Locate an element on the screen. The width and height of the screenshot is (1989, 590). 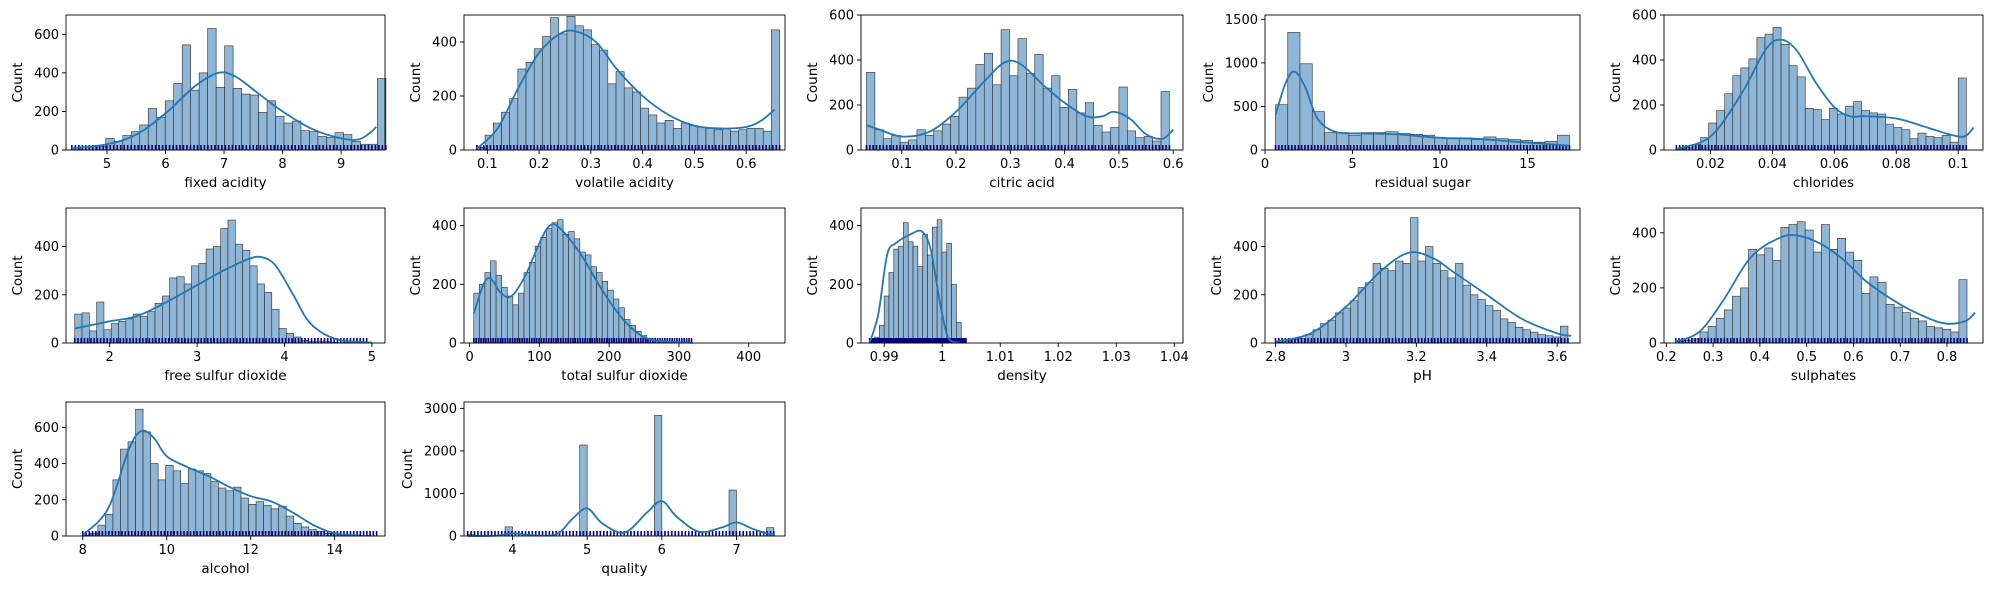
x-tick-label: 0.1 is located at coordinates (901, 164).